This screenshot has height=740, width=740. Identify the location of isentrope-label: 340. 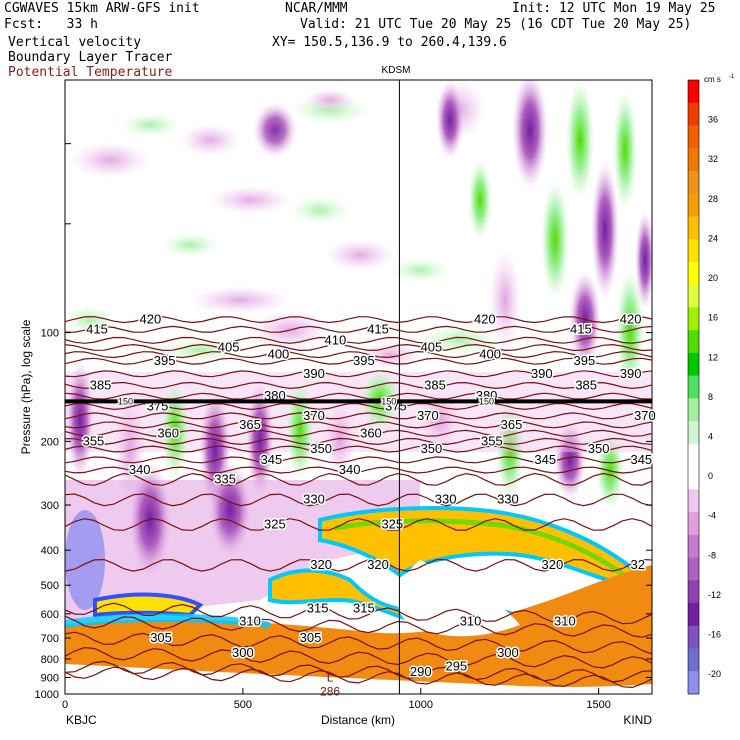
(140, 469).